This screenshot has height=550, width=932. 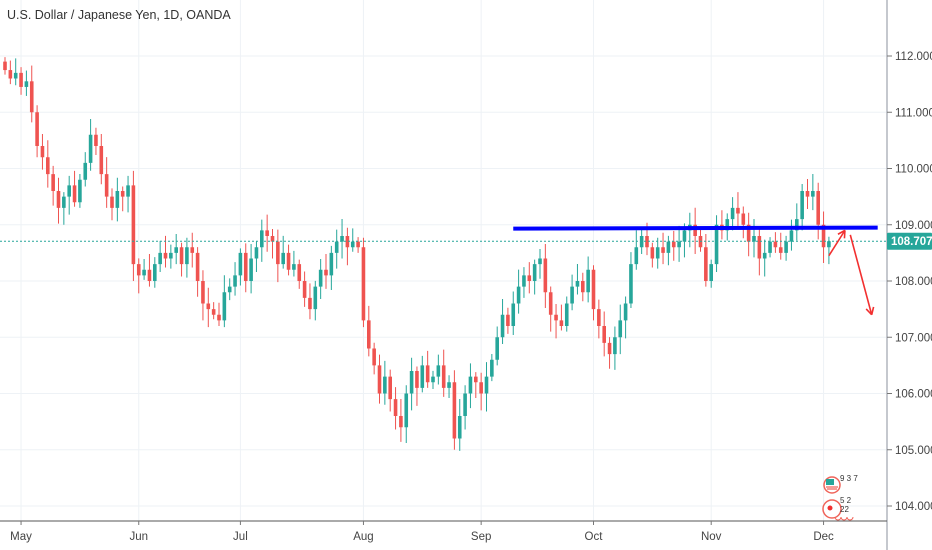 What do you see at coordinates (846, 505) in the screenshot?
I see `dividends-label: 5 2 22` at bounding box center [846, 505].